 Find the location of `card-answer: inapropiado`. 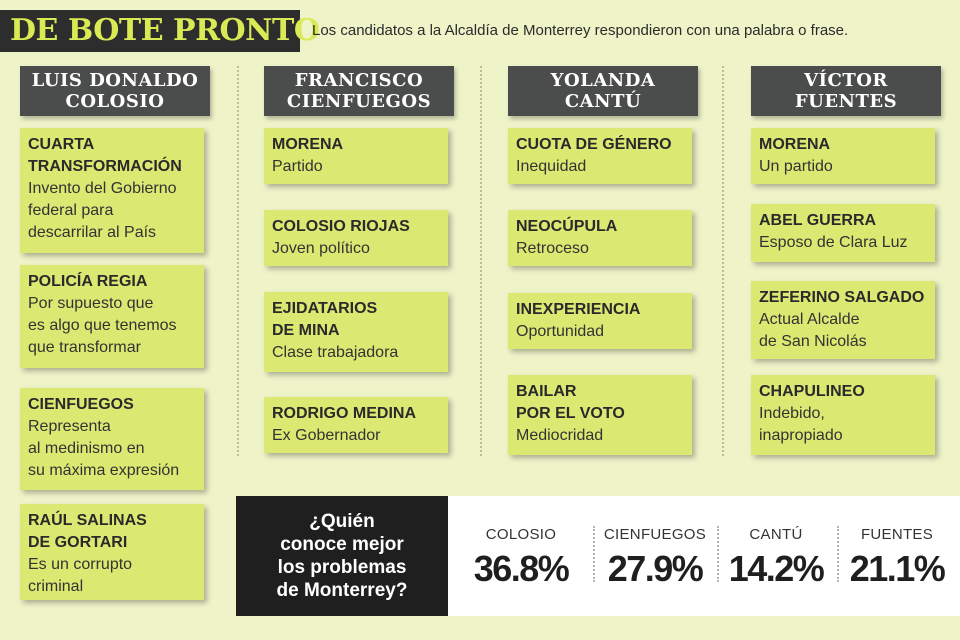

card-answer: inapropiado is located at coordinates (801, 435).